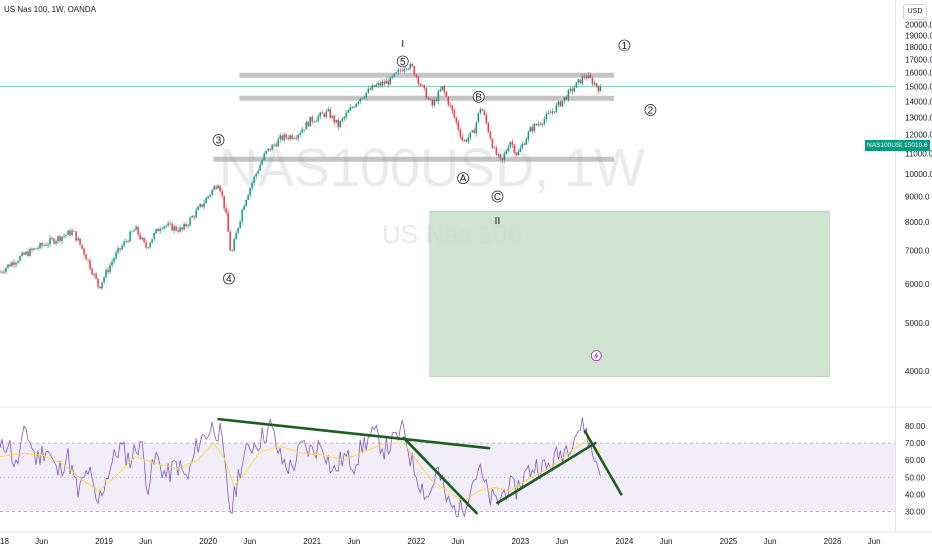 This screenshot has height=550, width=932. Describe the element at coordinates (498, 221) in the screenshot. I see `wave-label: II` at that location.